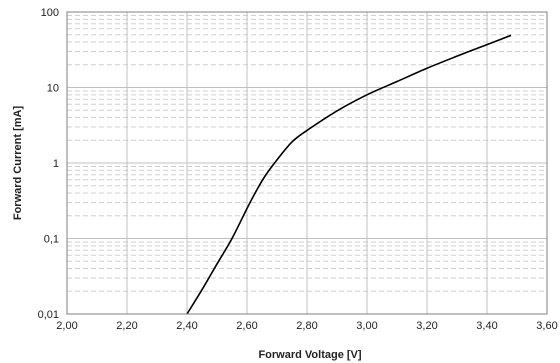 The image size is (560, 363). I want to click on x-tick-labels: 2,00 2,20 2,40 2,60 2,80 3,00 3,20 3,40 3,60, so click(306, 326).